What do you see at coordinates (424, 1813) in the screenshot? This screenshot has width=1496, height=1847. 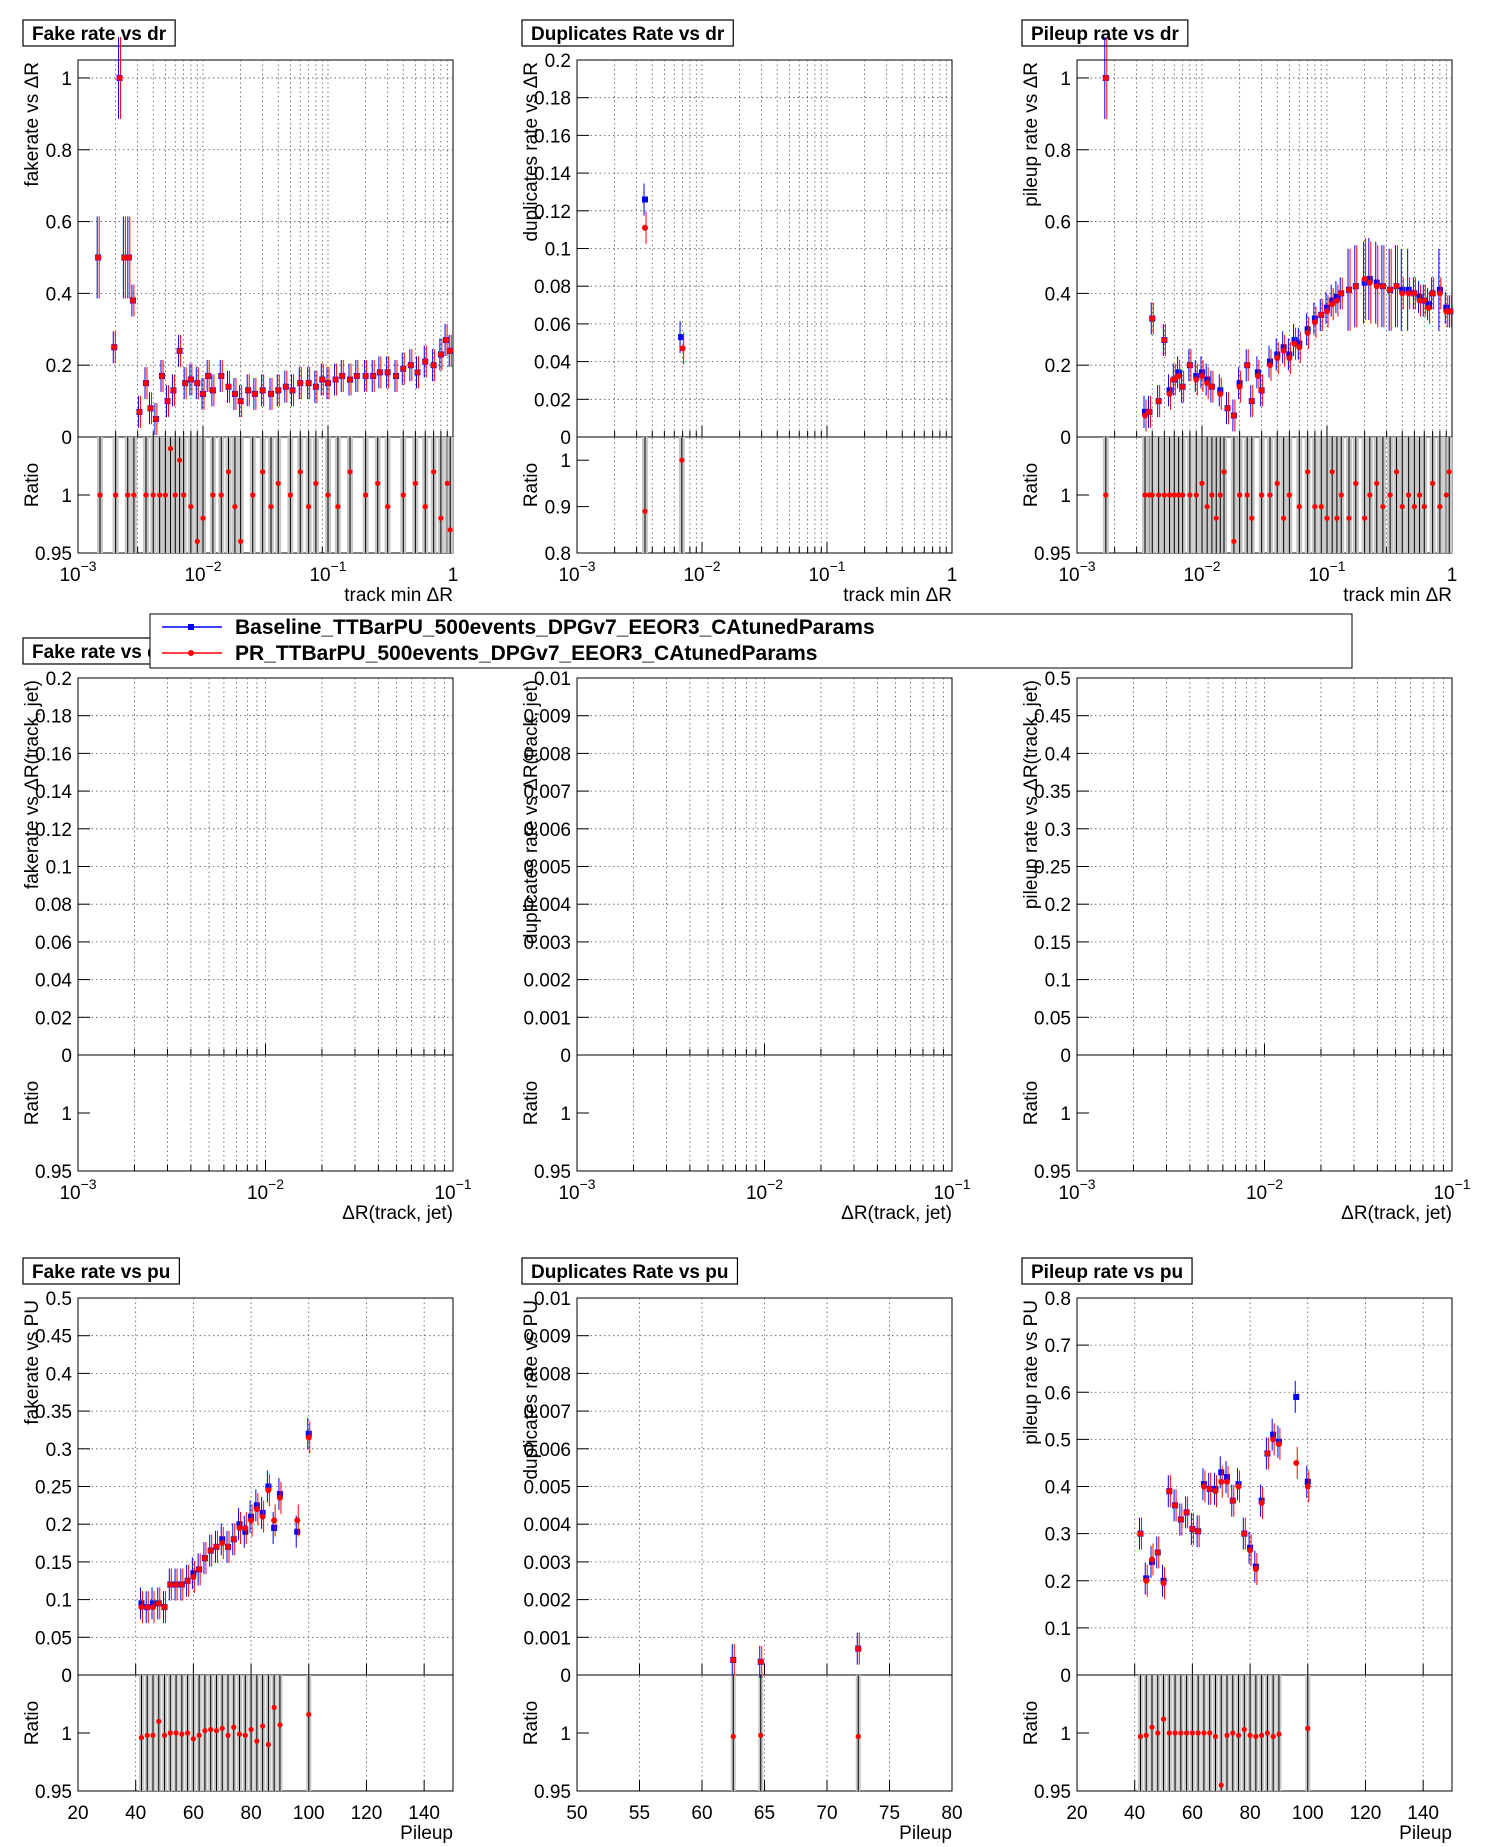 I see `x-tick-base: 140` at bounding box center [424, 1813].